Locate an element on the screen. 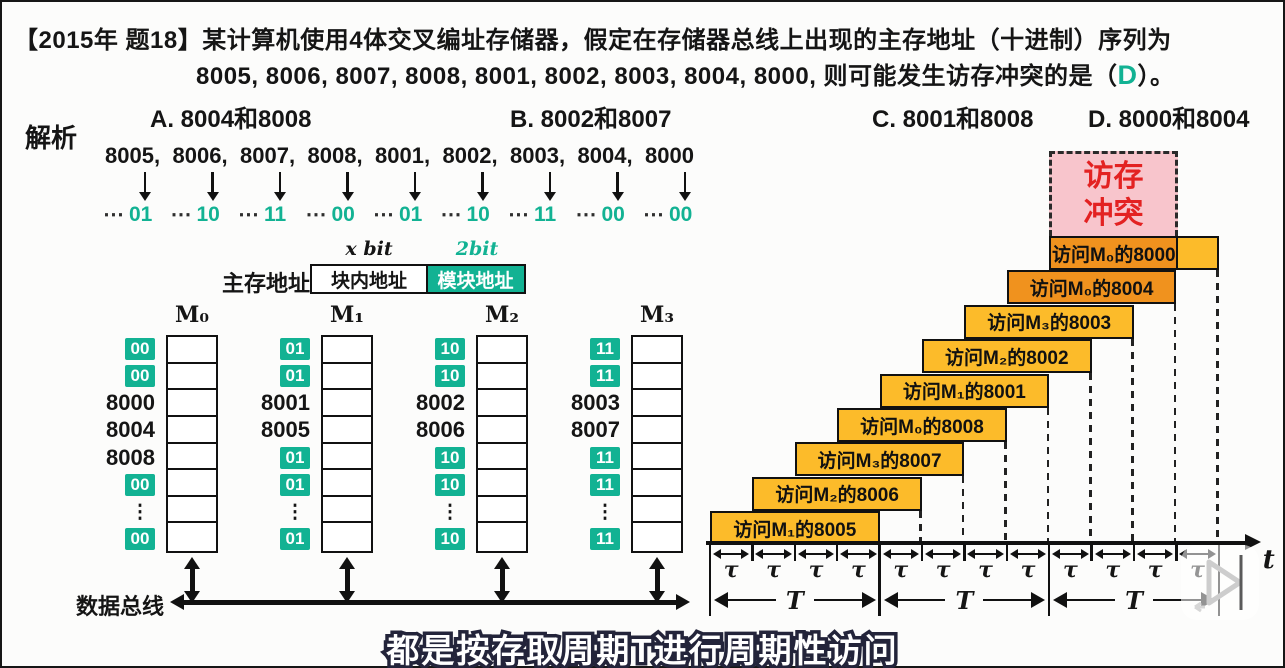 The width and height of the screenshot is (1285, 668). block-address-field: 块内地址 is located at coordinates (369, 279).